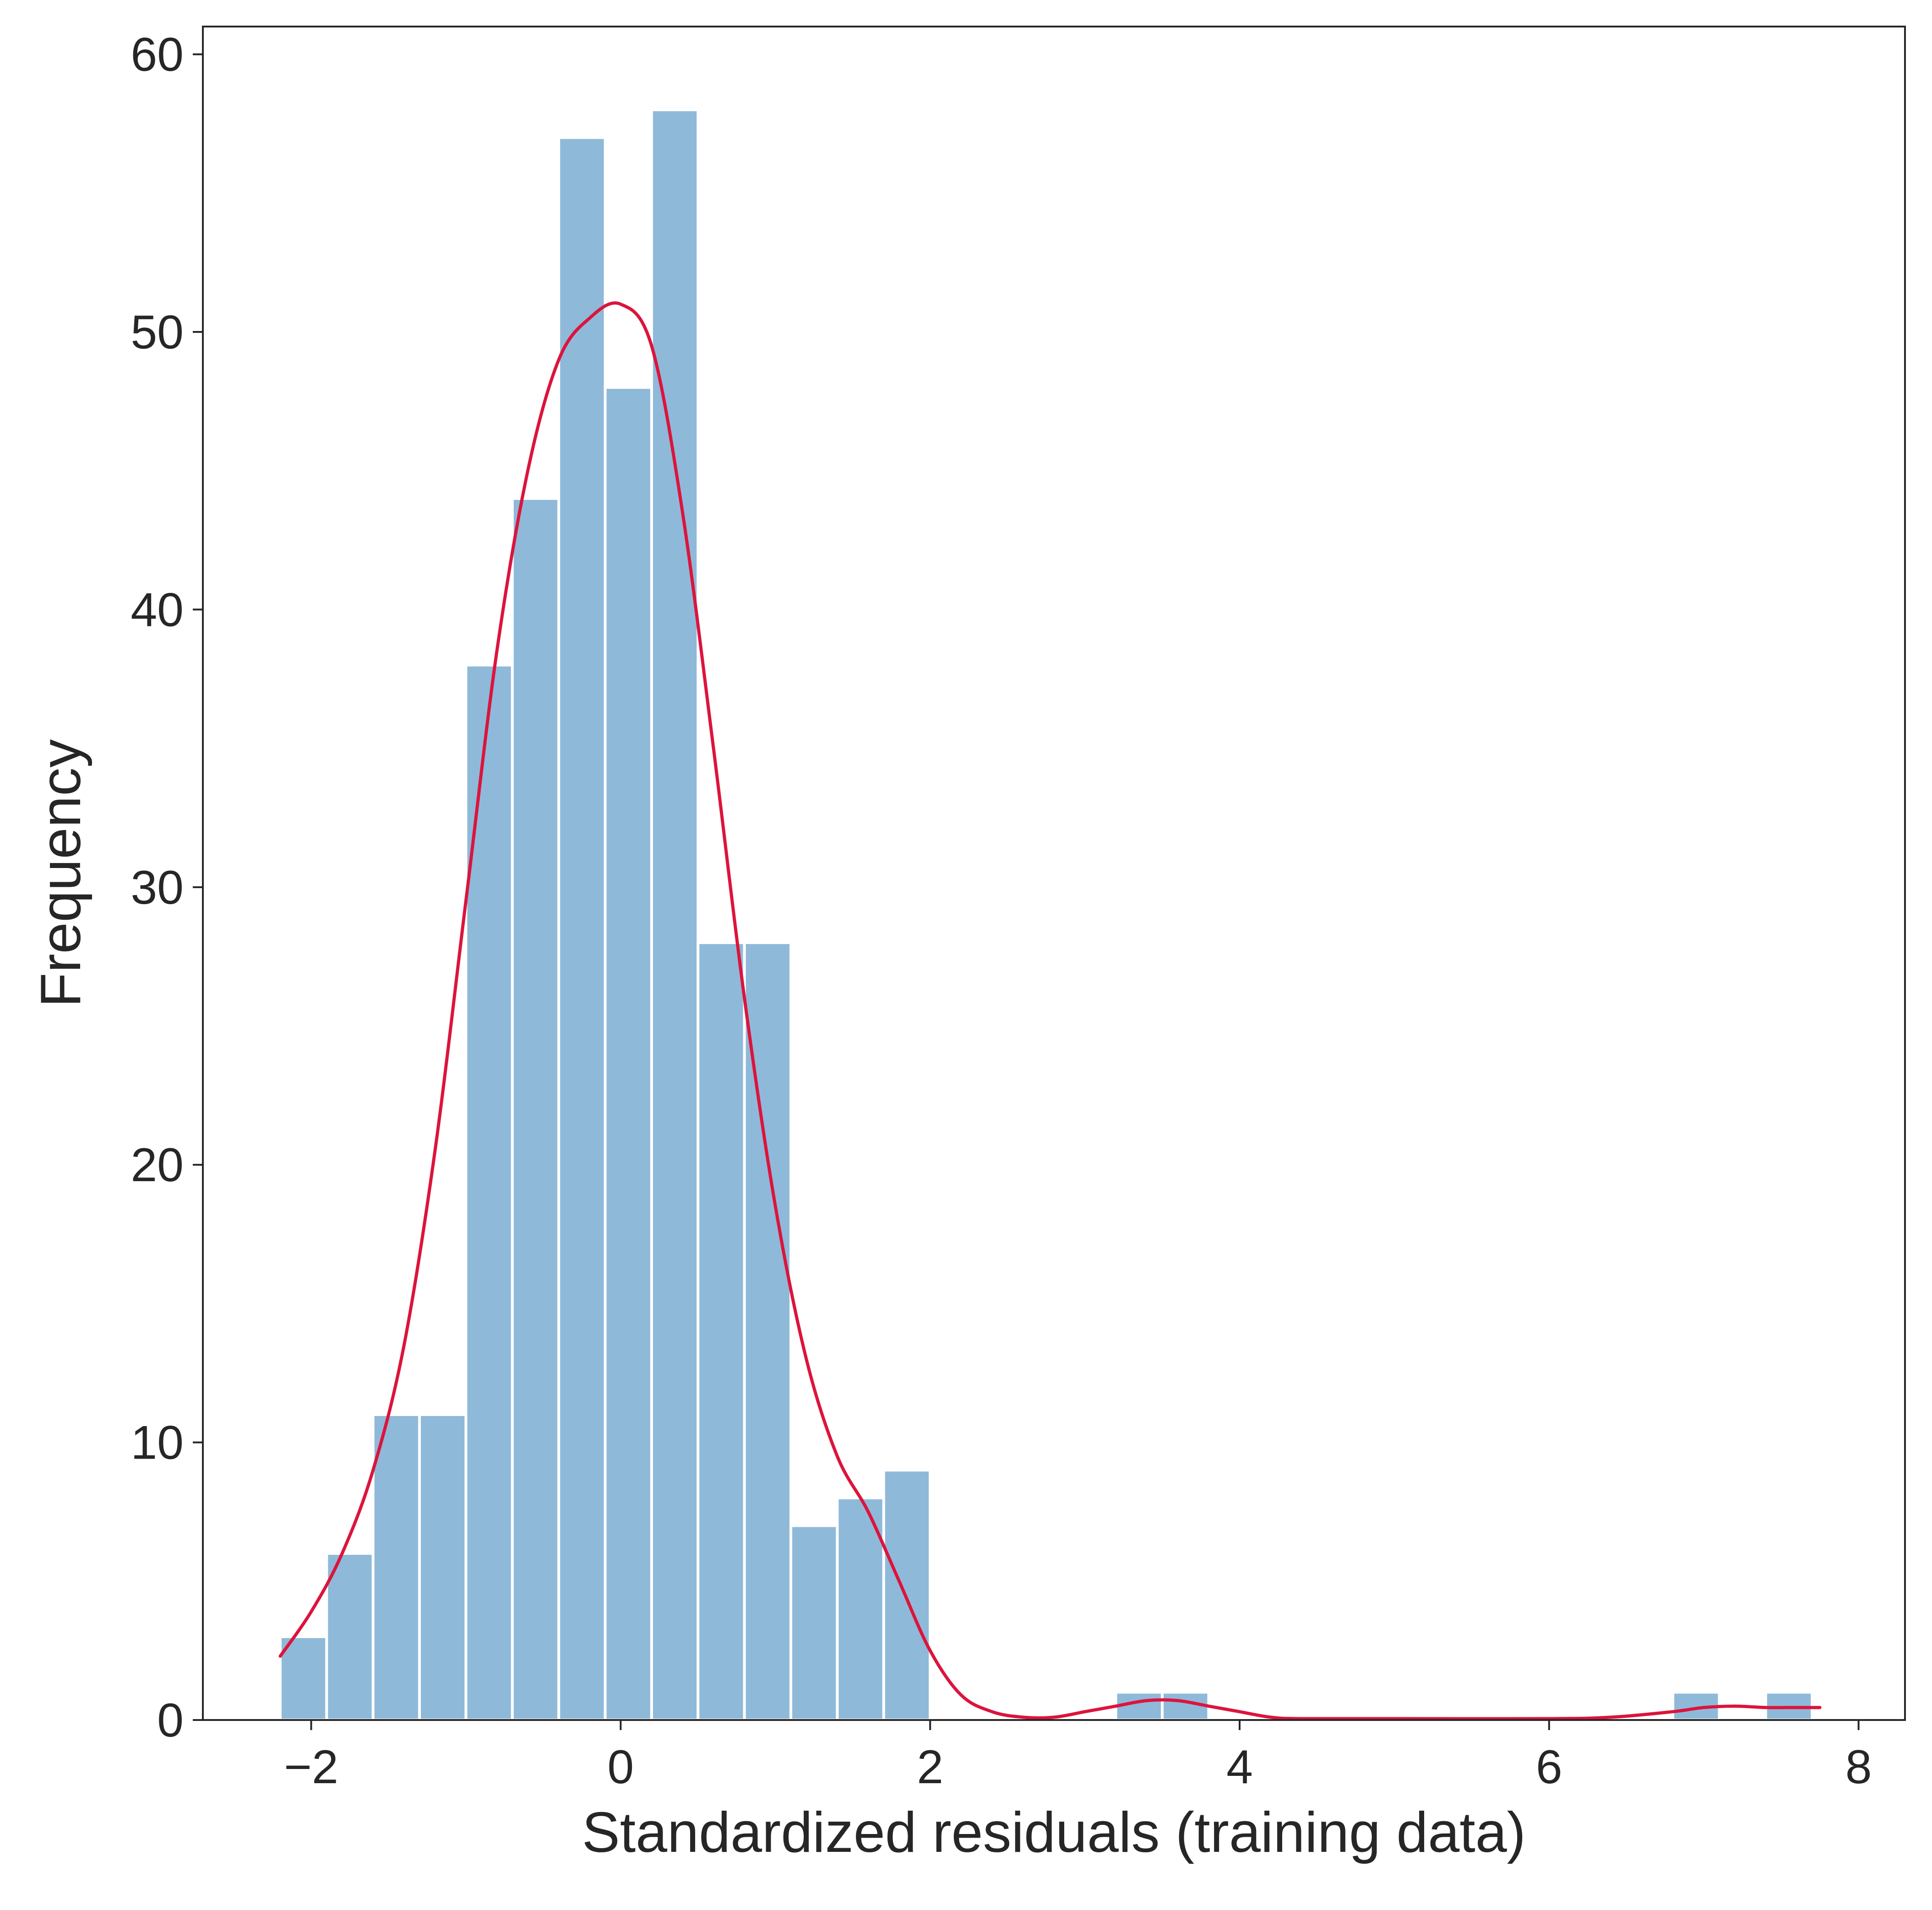  Describe the element at coordinates (157, 332) in the screenshot. I see `y-tick-label: 50` at that location.